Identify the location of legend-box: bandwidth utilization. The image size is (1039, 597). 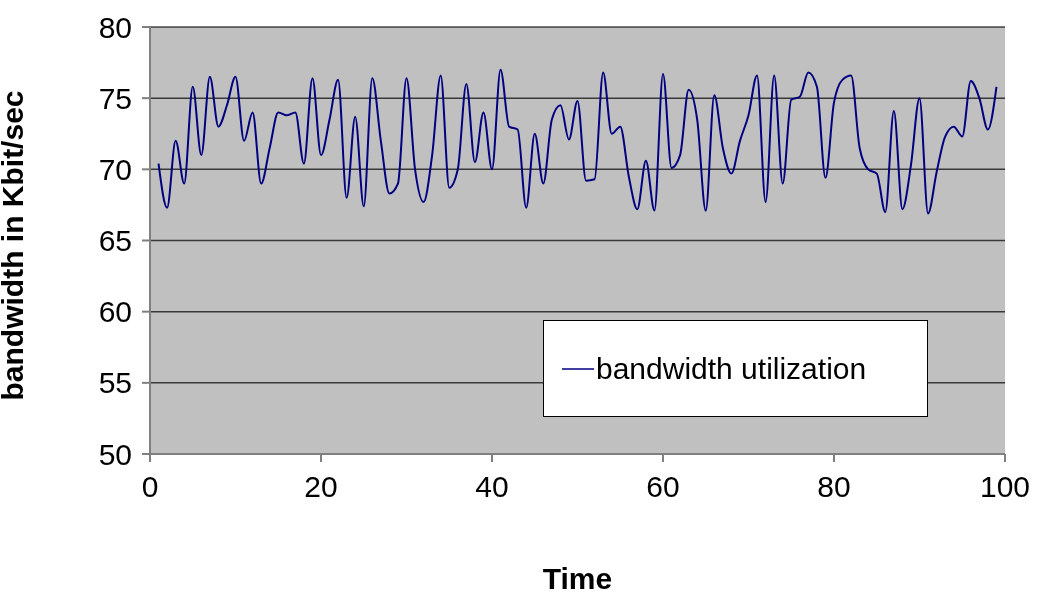
(735, 368).